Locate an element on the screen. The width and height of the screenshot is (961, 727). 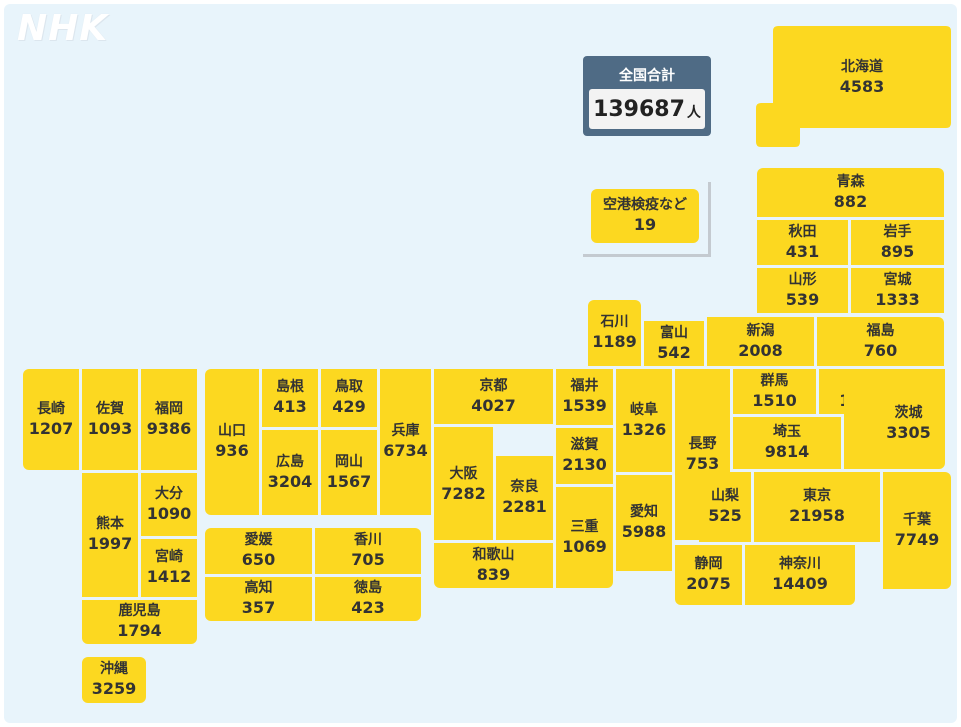
prefecture-name: 和歌山 is located at coordinates (493, 554).